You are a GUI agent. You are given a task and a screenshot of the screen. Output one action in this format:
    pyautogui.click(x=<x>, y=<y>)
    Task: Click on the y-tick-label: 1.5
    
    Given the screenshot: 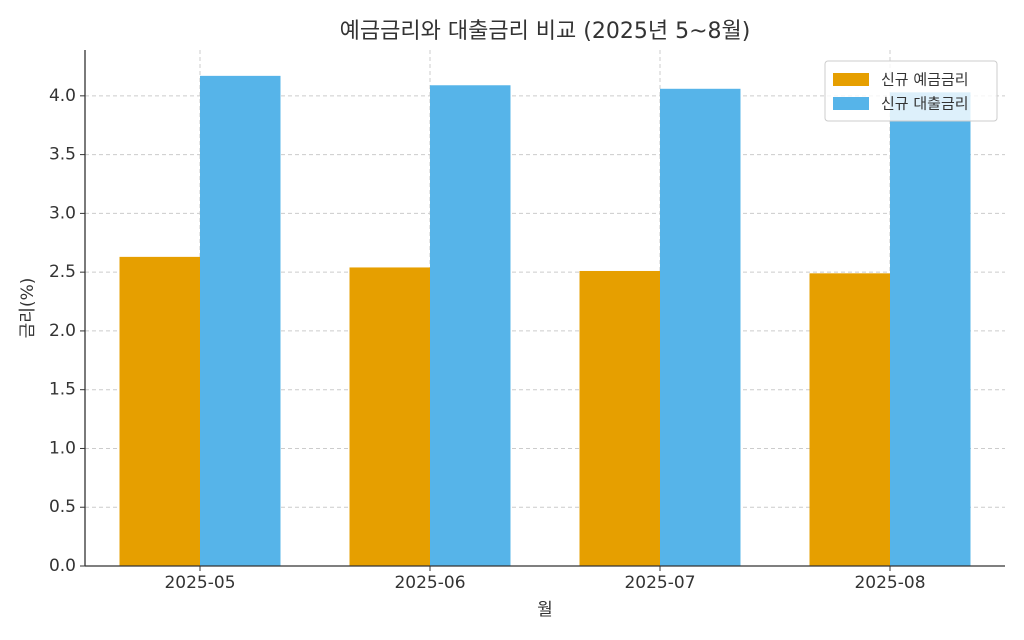 What is the action you would take?
    pyautogui.click(x=62, y=390)
    